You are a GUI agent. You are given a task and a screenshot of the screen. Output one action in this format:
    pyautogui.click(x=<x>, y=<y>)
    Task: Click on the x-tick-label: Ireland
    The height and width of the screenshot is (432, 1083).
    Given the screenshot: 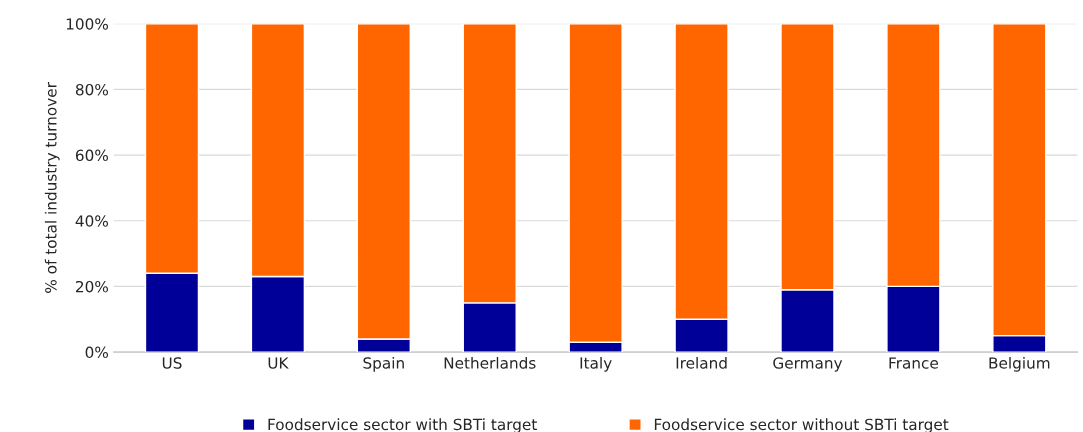 What is the action you would take?
    pyautogui.click(x=701, y=362)
    